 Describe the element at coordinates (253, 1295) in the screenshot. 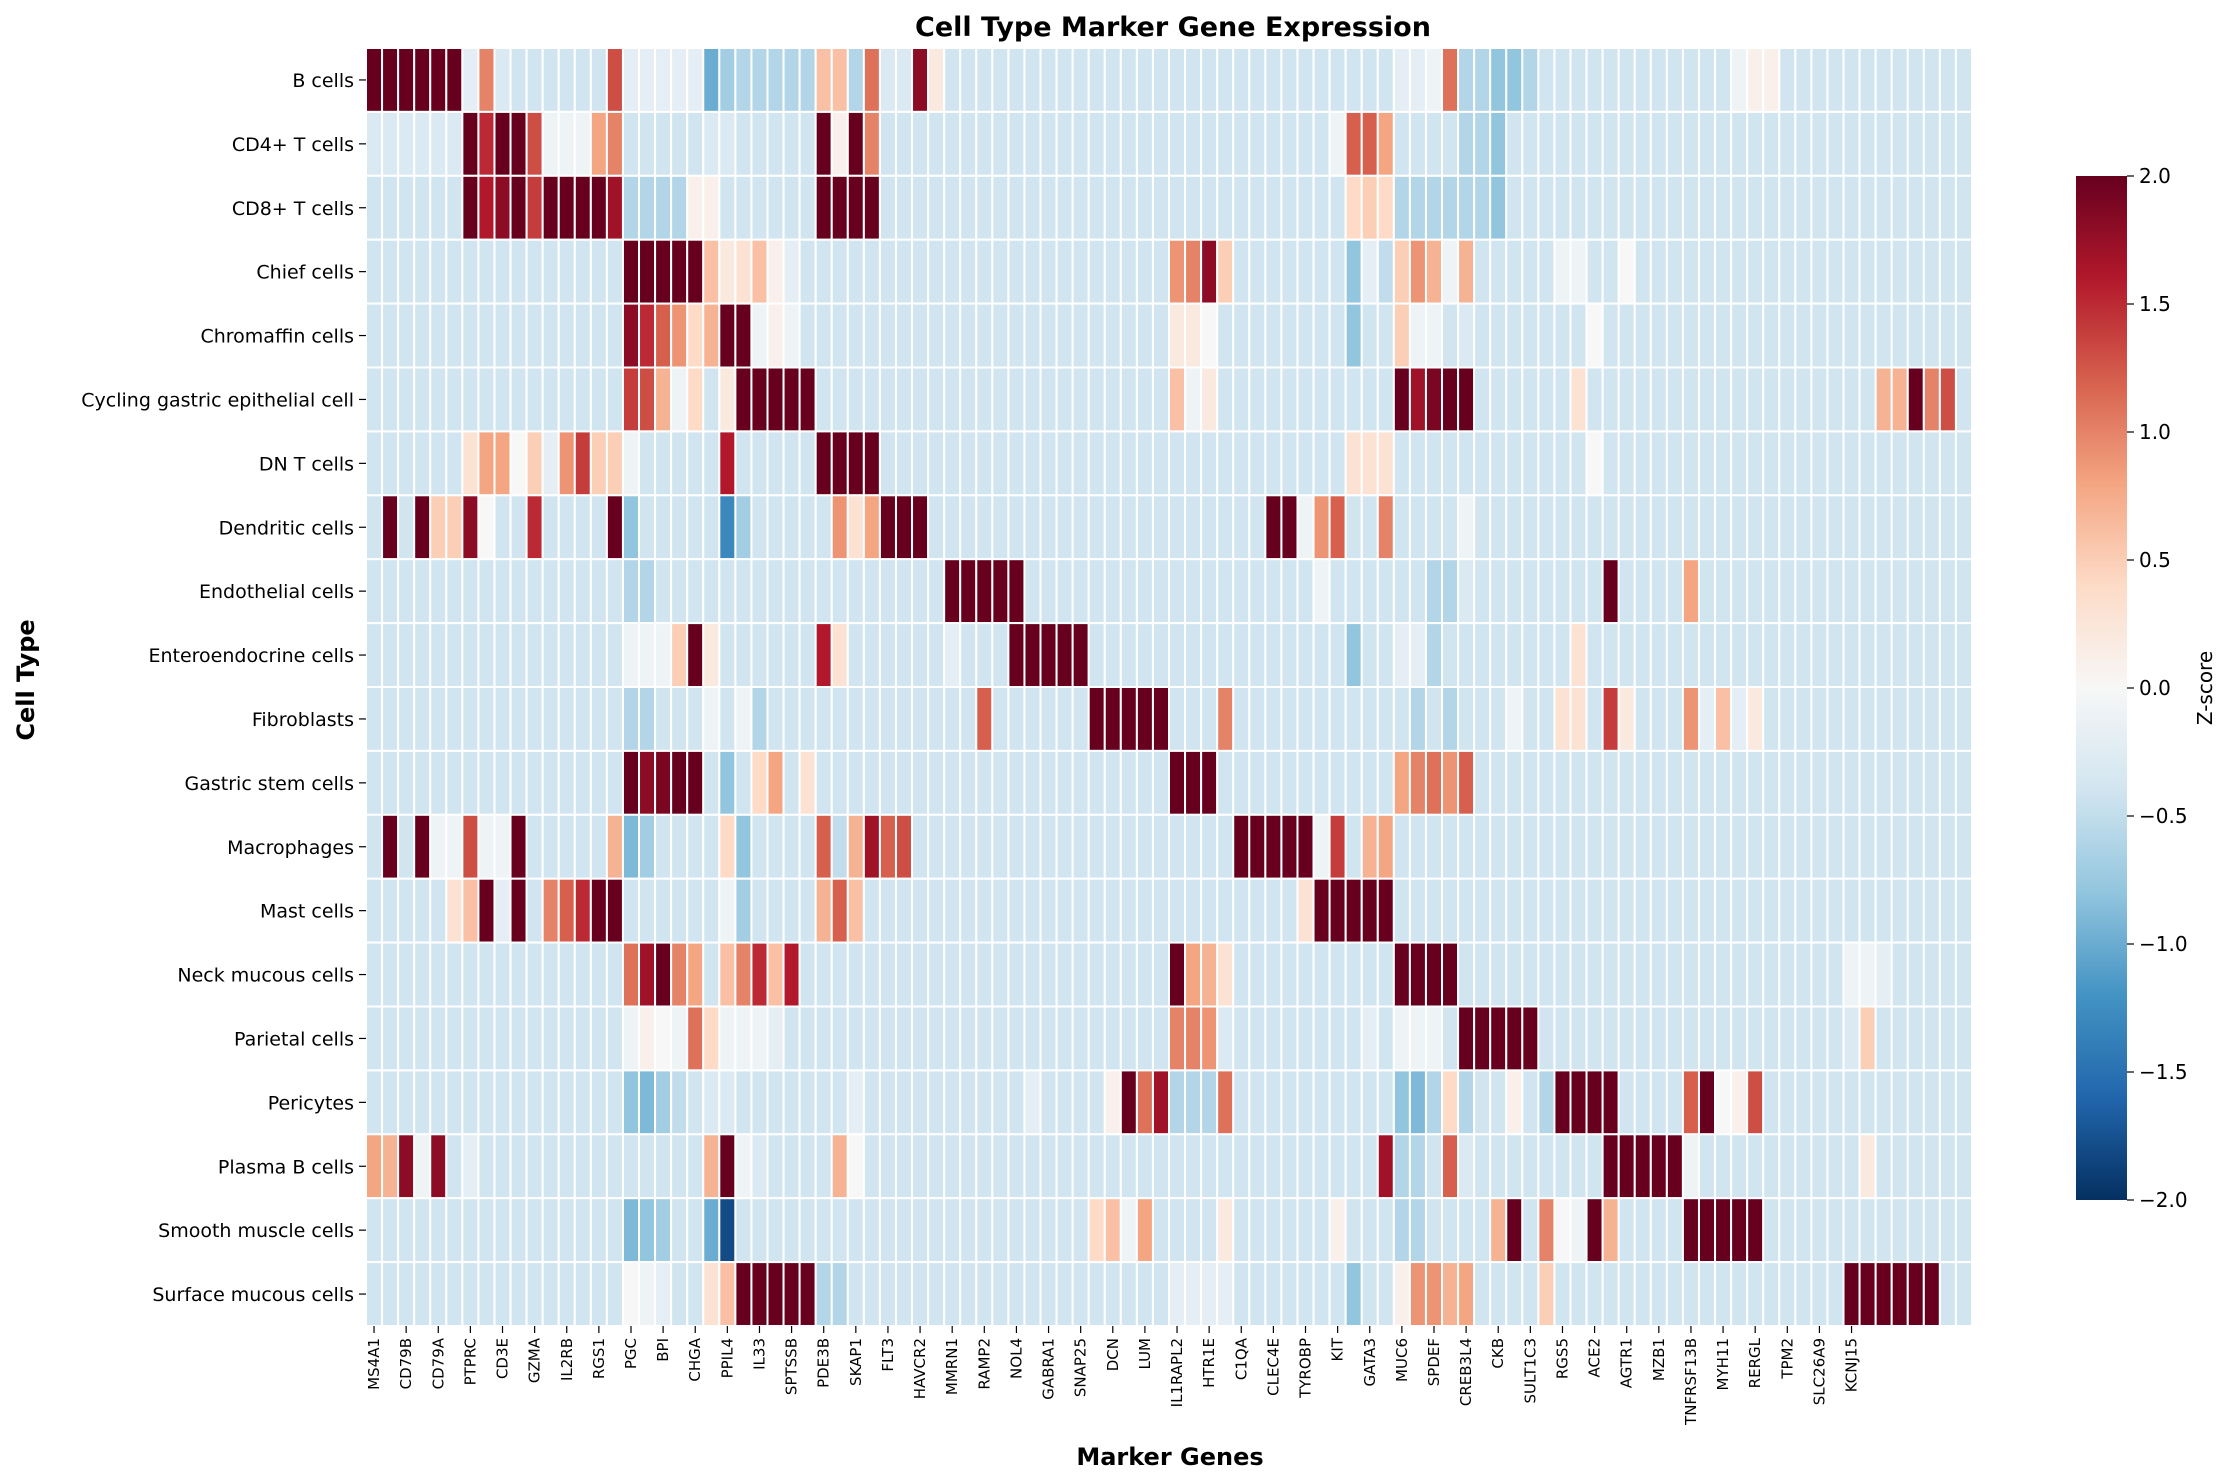

I see `y-tick-label: Surface mucous cells` at that location.